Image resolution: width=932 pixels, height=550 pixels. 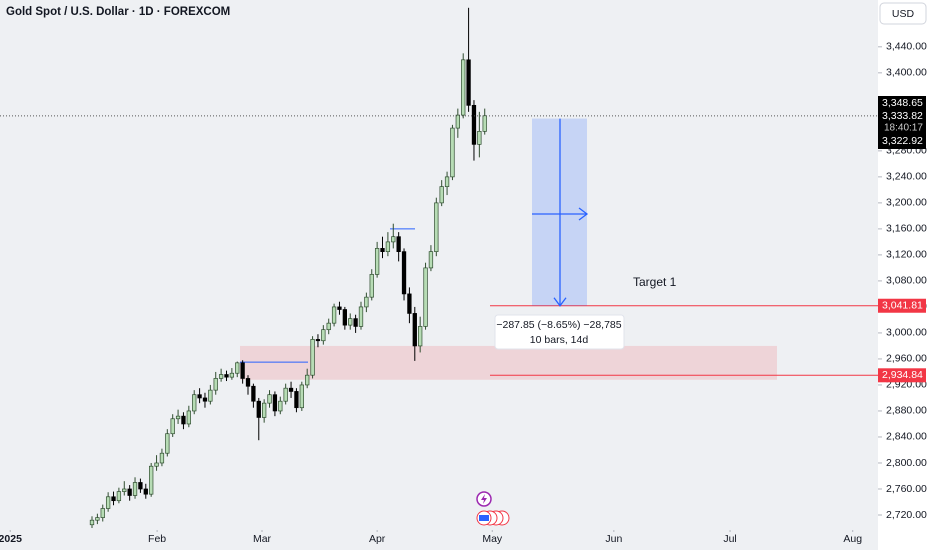 What do you see at coordinates (906, 515) in the screenshot?
I see `y-tick-label: 2,720.00` at bounding box center [906, 515].